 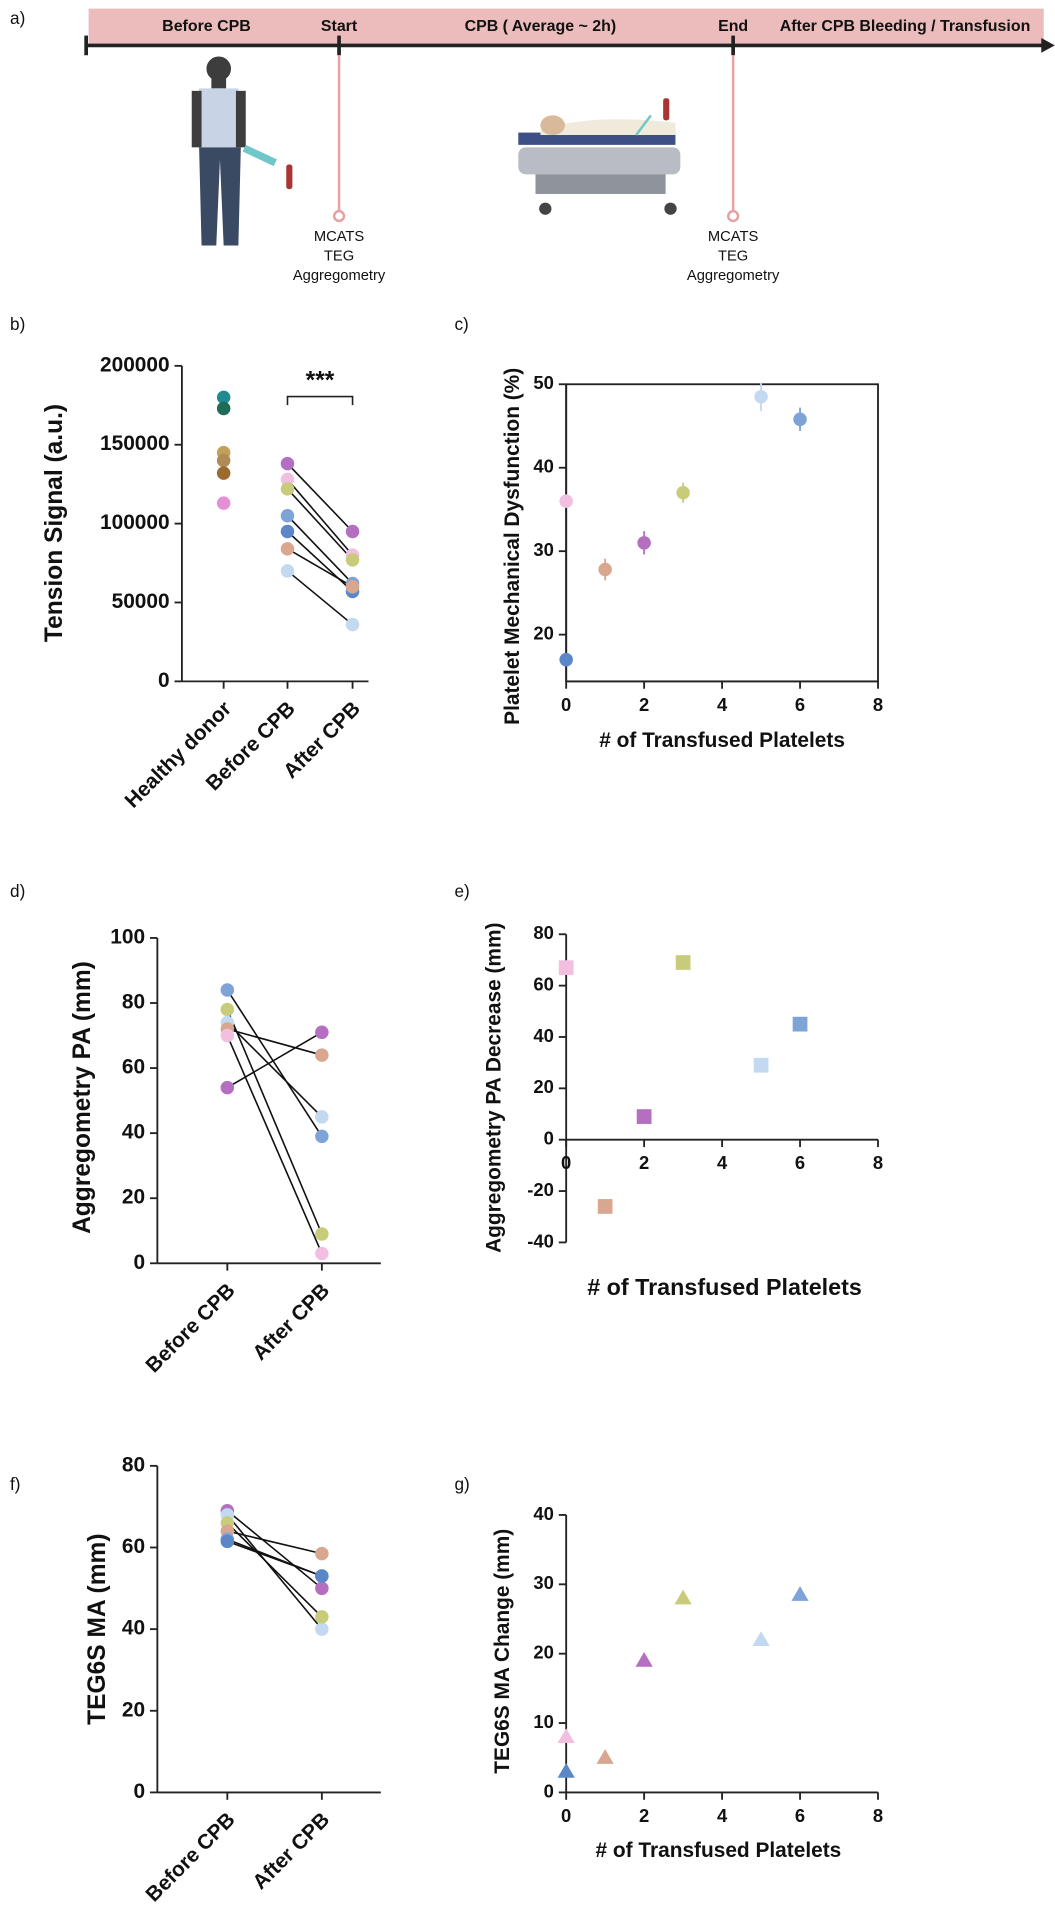 What do you see at coordinates (461, 324) in the screenshot?
I see `panel-label: c)` at bounding box center [461, 324].